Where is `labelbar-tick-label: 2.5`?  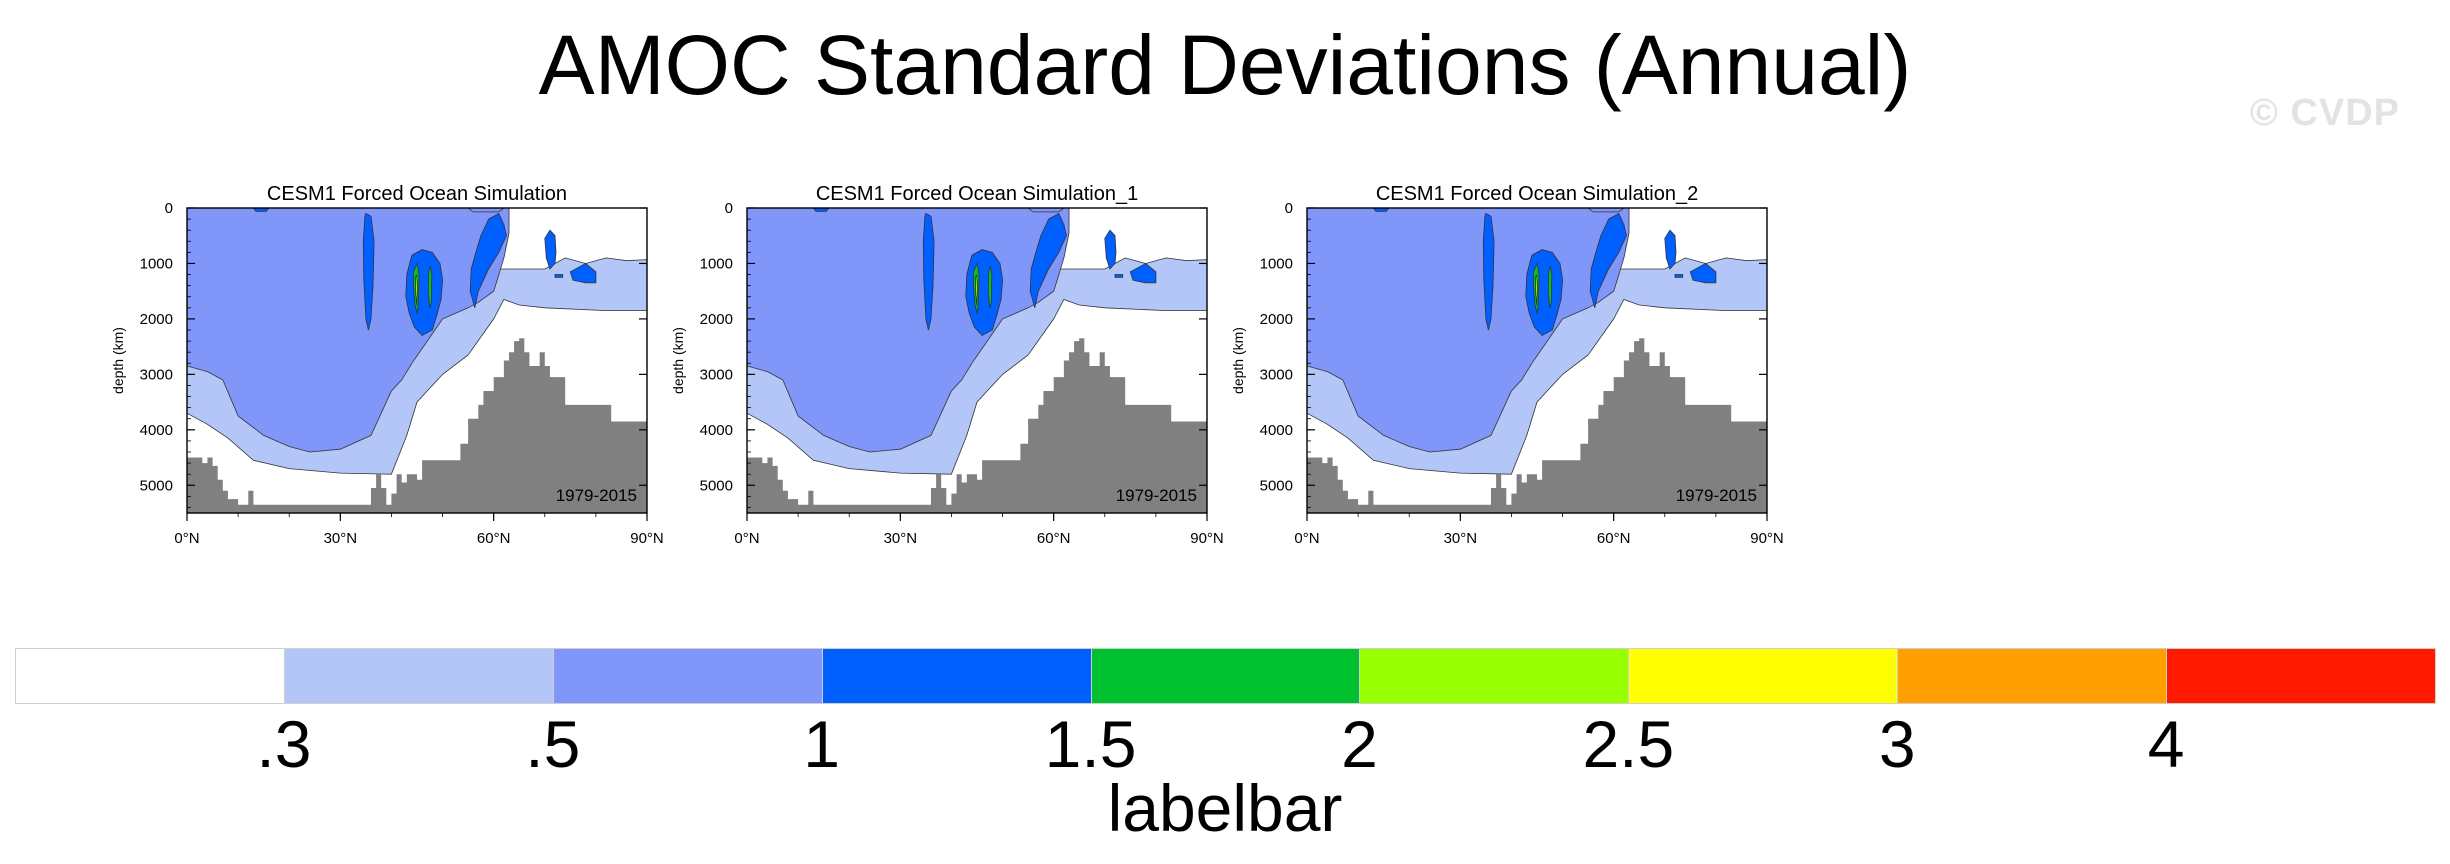
labelbar-tick-label: 2.5 is located at coordinates (1628, 744).